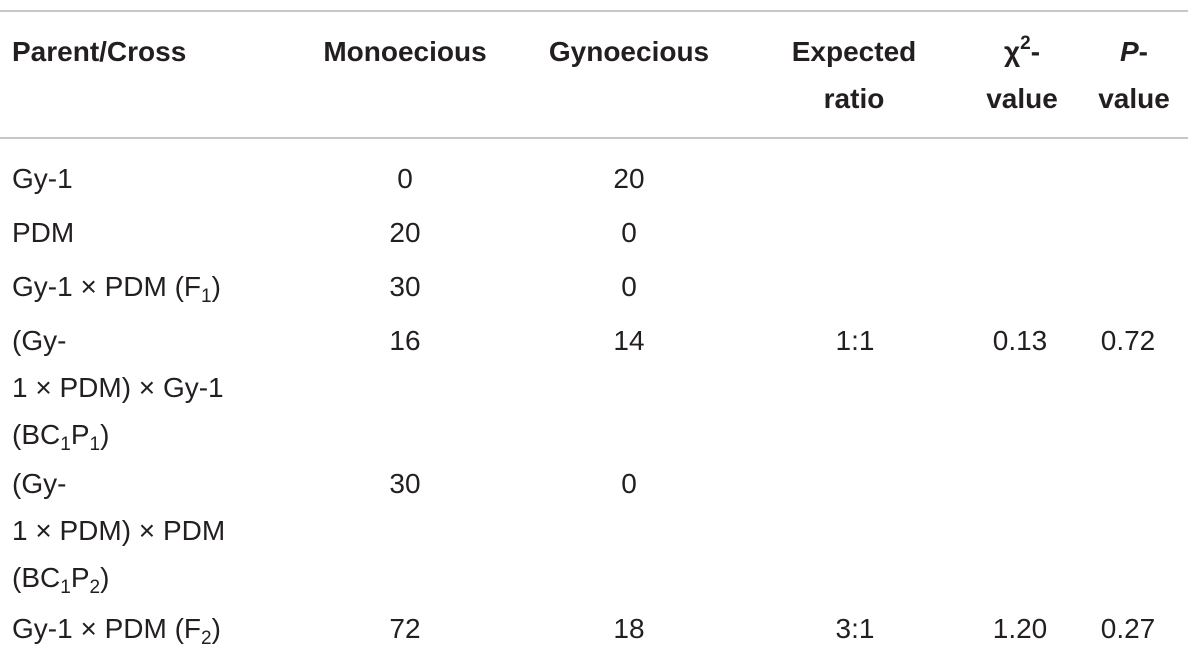 Image resolution: width=1200 pixels, height=661 pixels. I want to click on header-bottom-rule, so click(594, 138).